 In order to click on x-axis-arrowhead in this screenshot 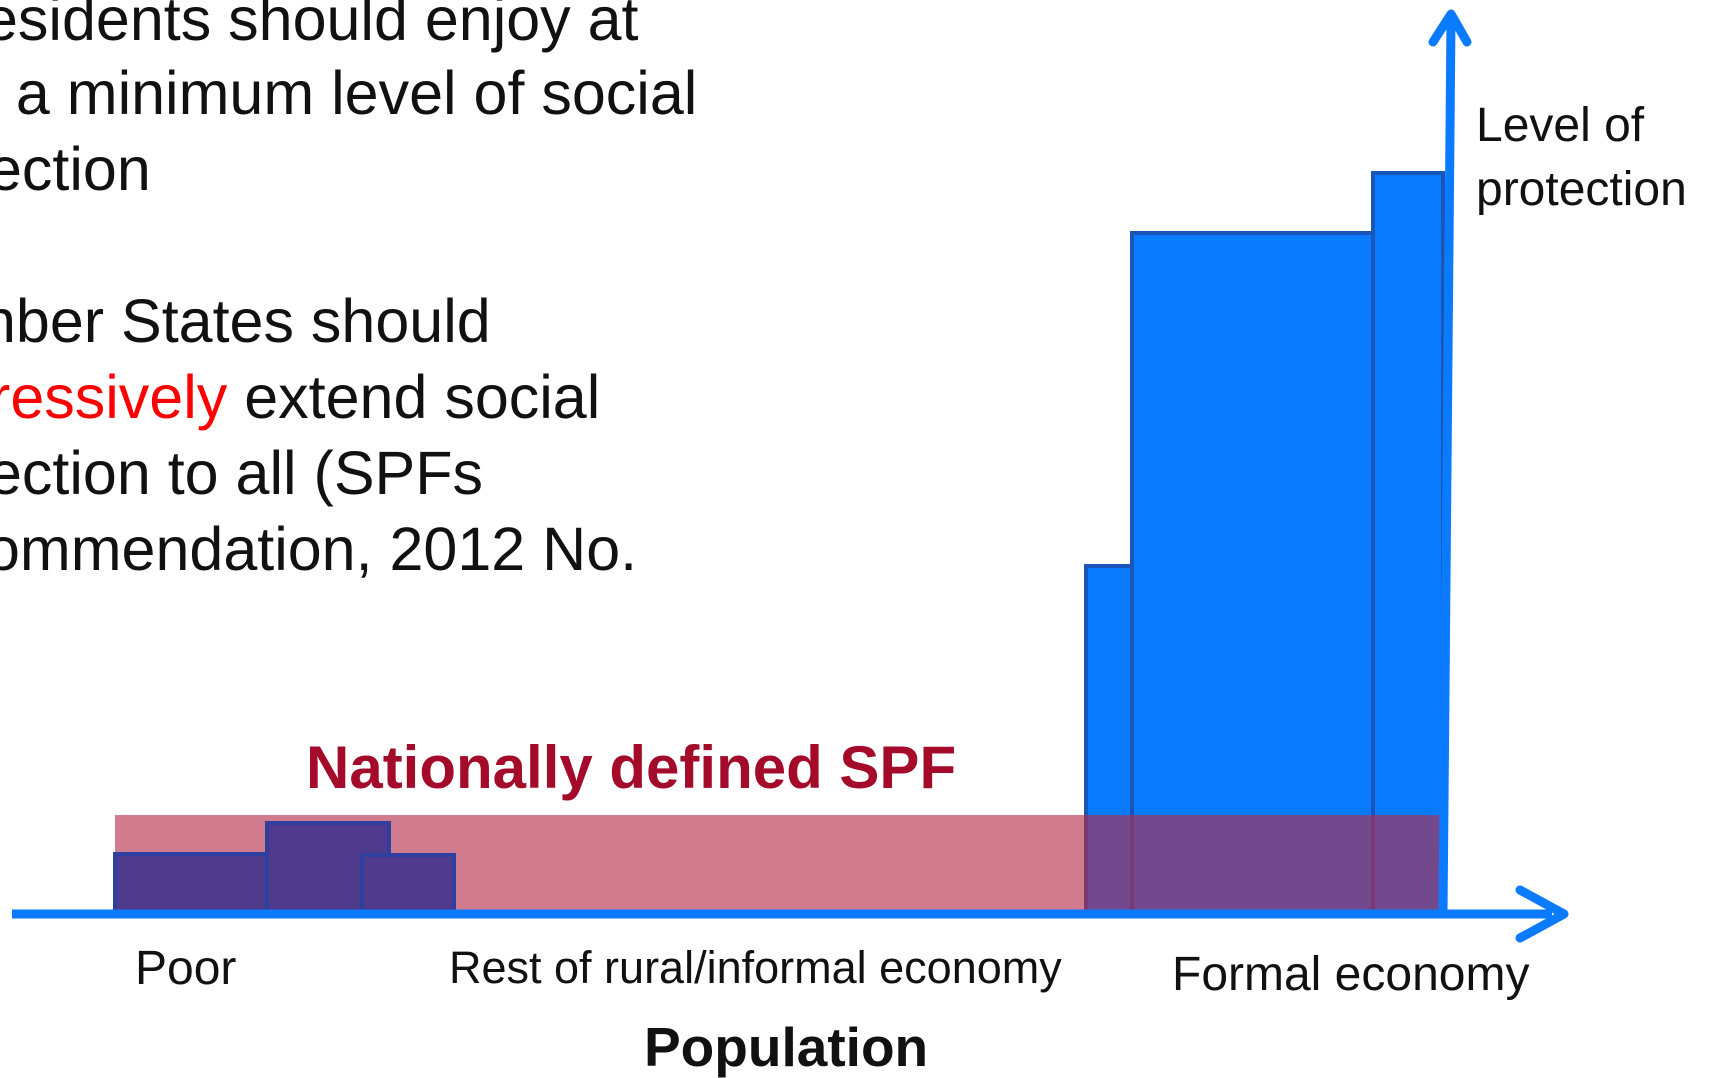, I will do `click(1542, 914)`.